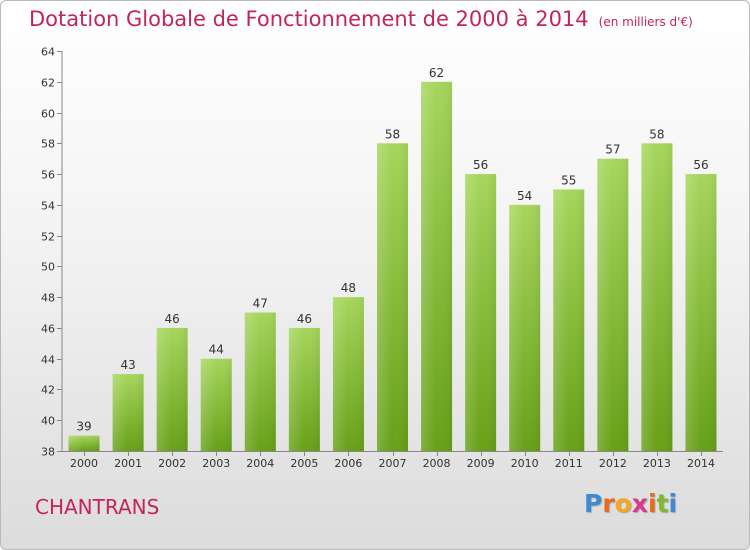 The image size is (750, 550). Describe the element at coordinates (260, 304) in the screenshot. I see `data-label-2004: 47` at that location.